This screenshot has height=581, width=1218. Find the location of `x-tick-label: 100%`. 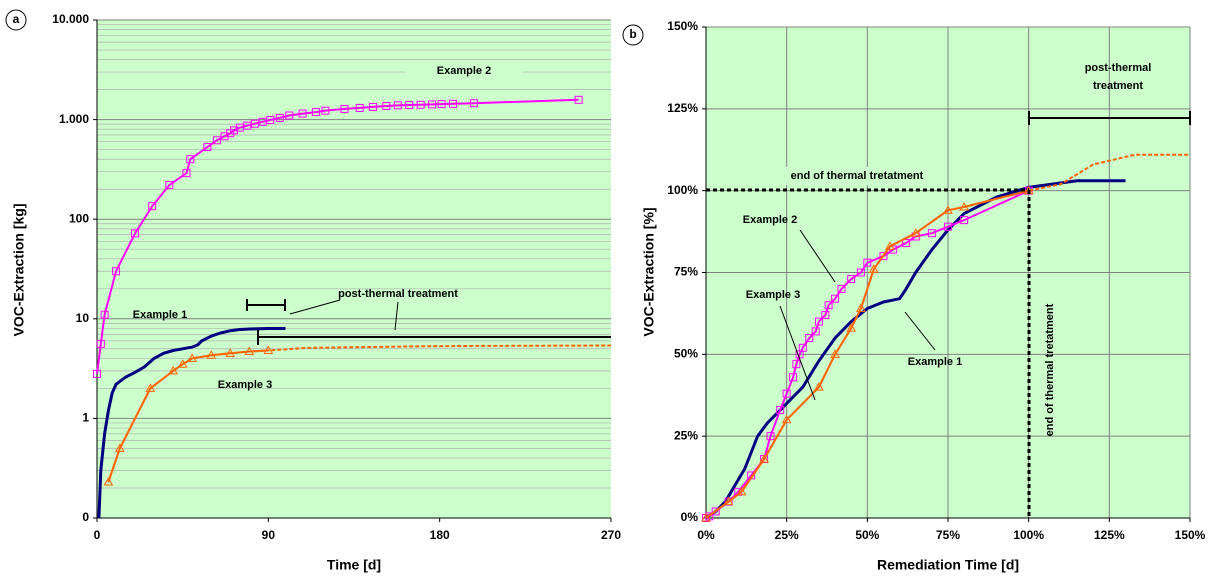

x-tick-label: 100% is located at coordinates (1028, 535).